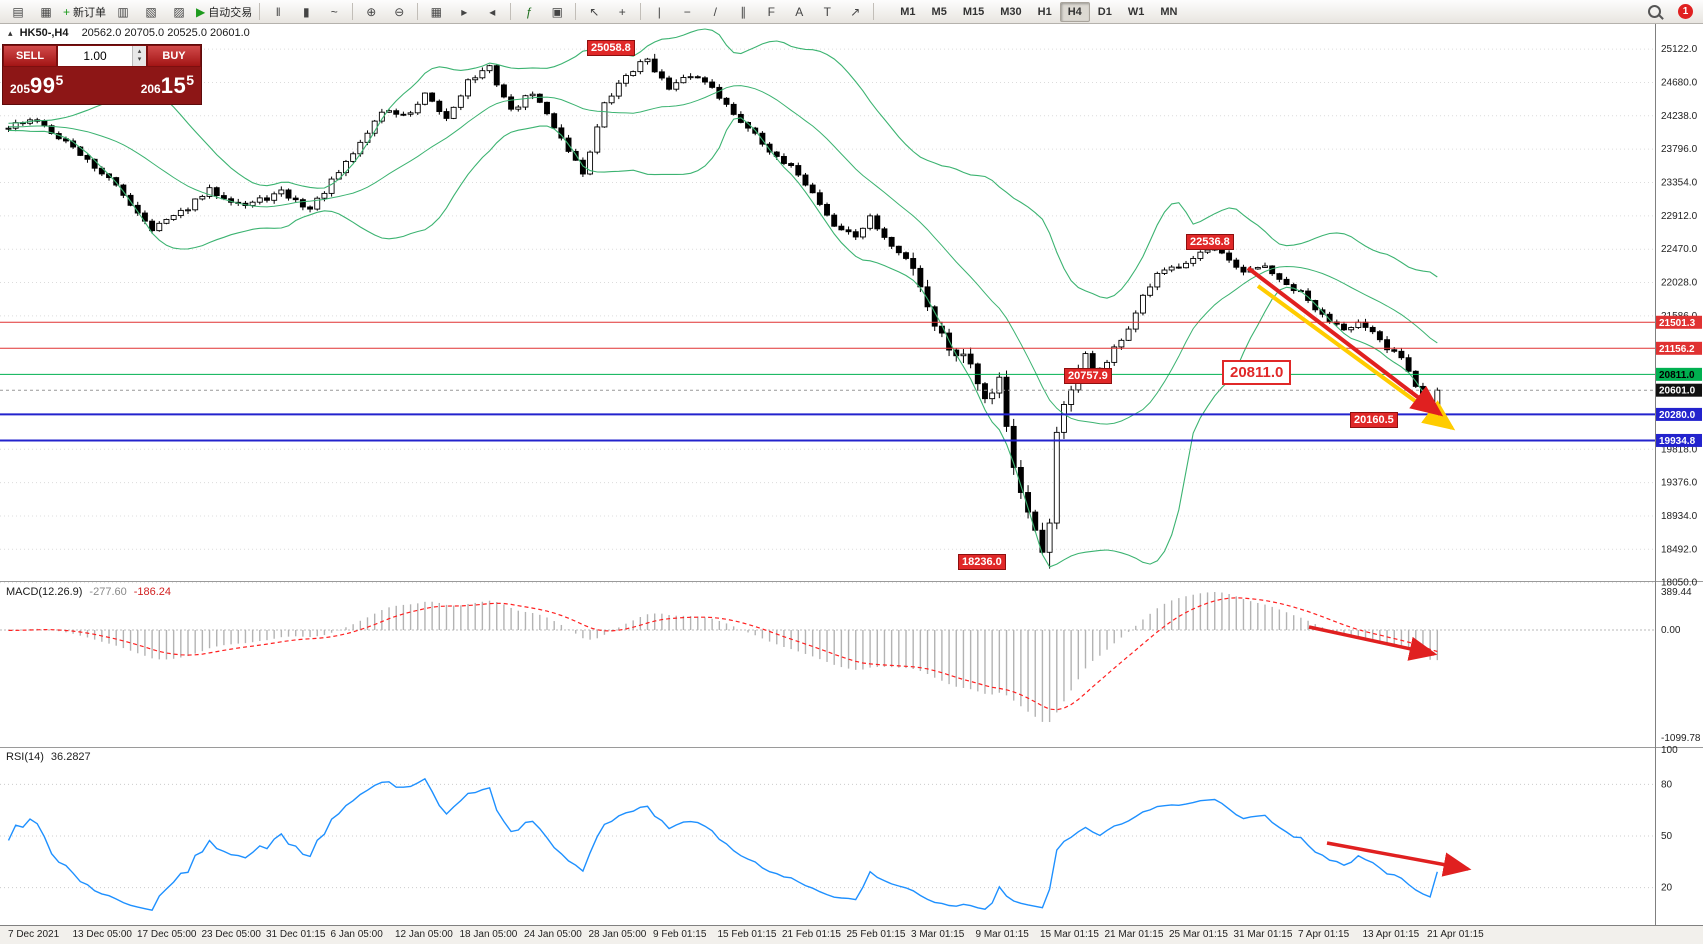 The image size is (1703, 944). What do you see at coordinates (1679, 283) in the screenshot?
I see `price-axis-label: 22028.0` at bounding box center [1679, 283].